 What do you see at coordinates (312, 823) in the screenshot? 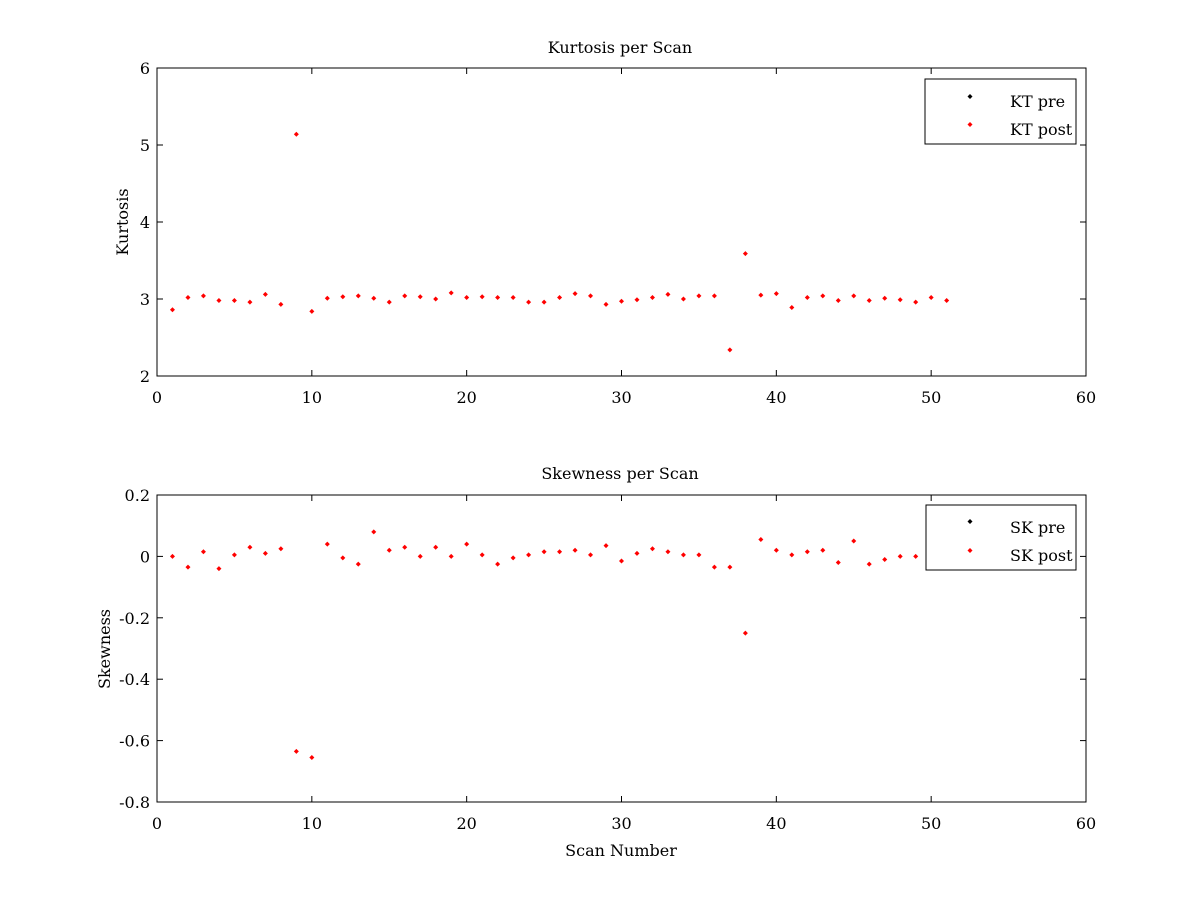
I see `skewness-xtick-label-1: 10` at bounding box center [312, 823].